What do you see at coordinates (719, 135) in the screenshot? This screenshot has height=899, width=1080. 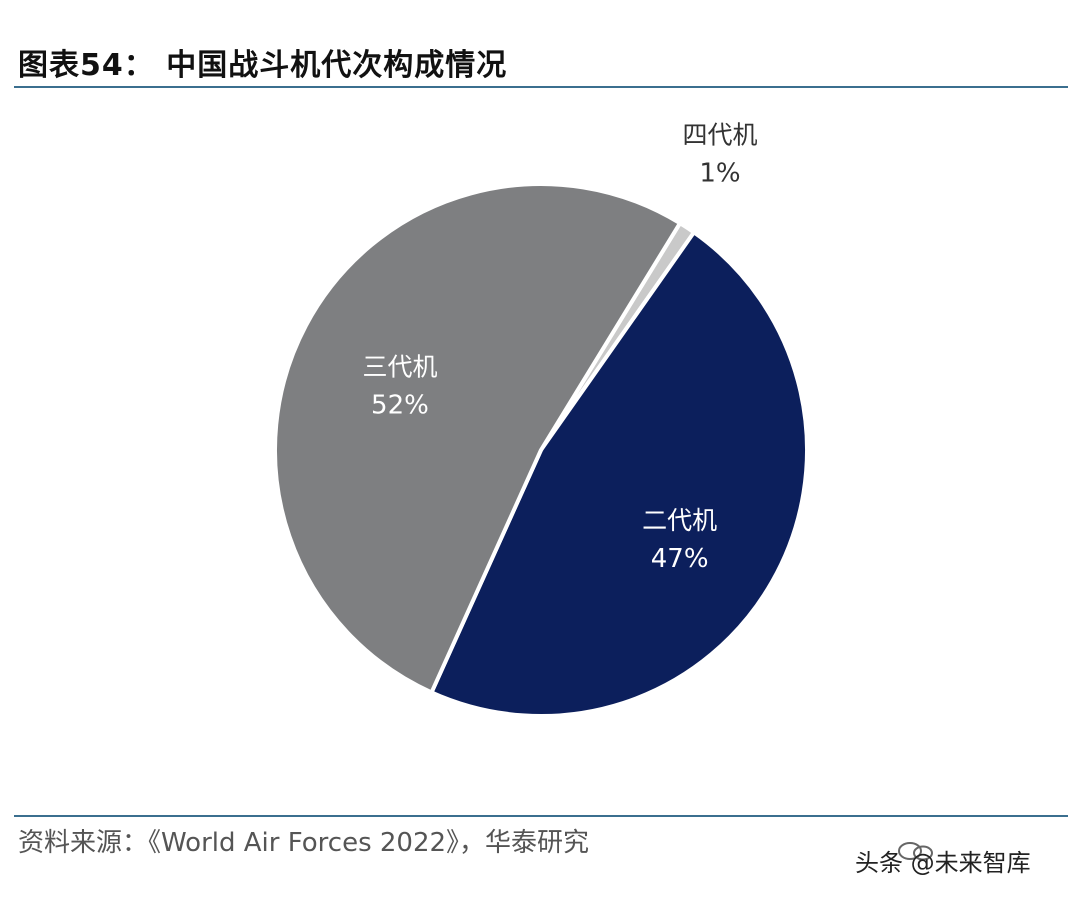 I see `slice-label-0: 四代机` at bounding box center [719, 135].